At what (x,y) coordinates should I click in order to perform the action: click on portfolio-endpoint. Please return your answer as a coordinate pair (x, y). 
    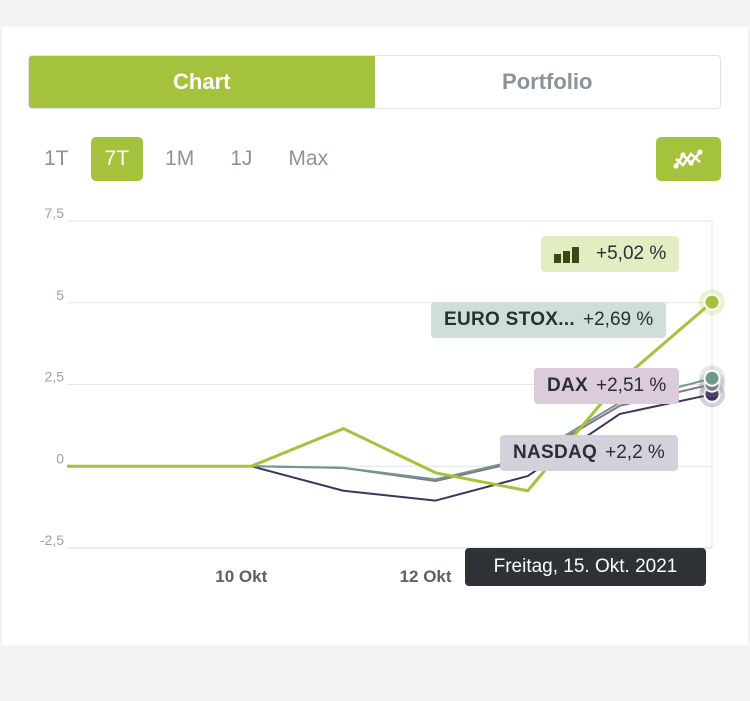
    Looking at the image, I should click on (712, 302).